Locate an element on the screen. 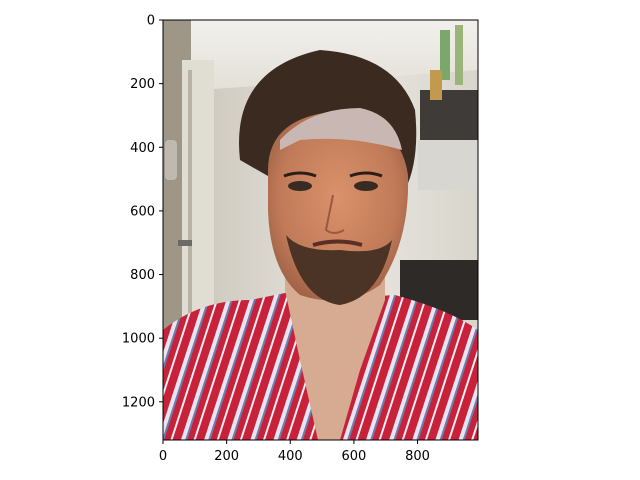  y-axis: 0 200 400 600 800 1000 1200 is located at coordinates (142, 212).